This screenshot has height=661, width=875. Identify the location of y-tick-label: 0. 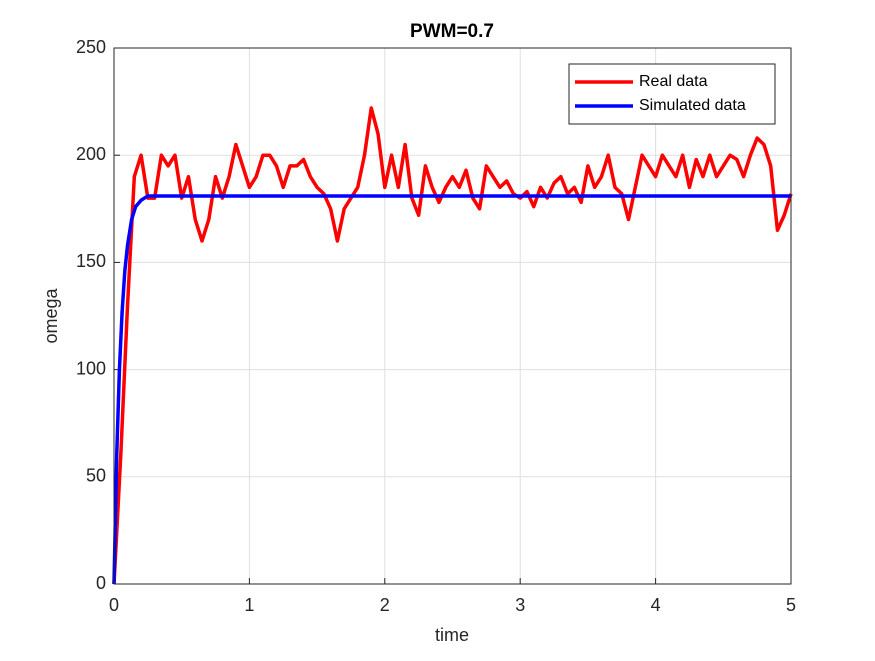
(101, 583).